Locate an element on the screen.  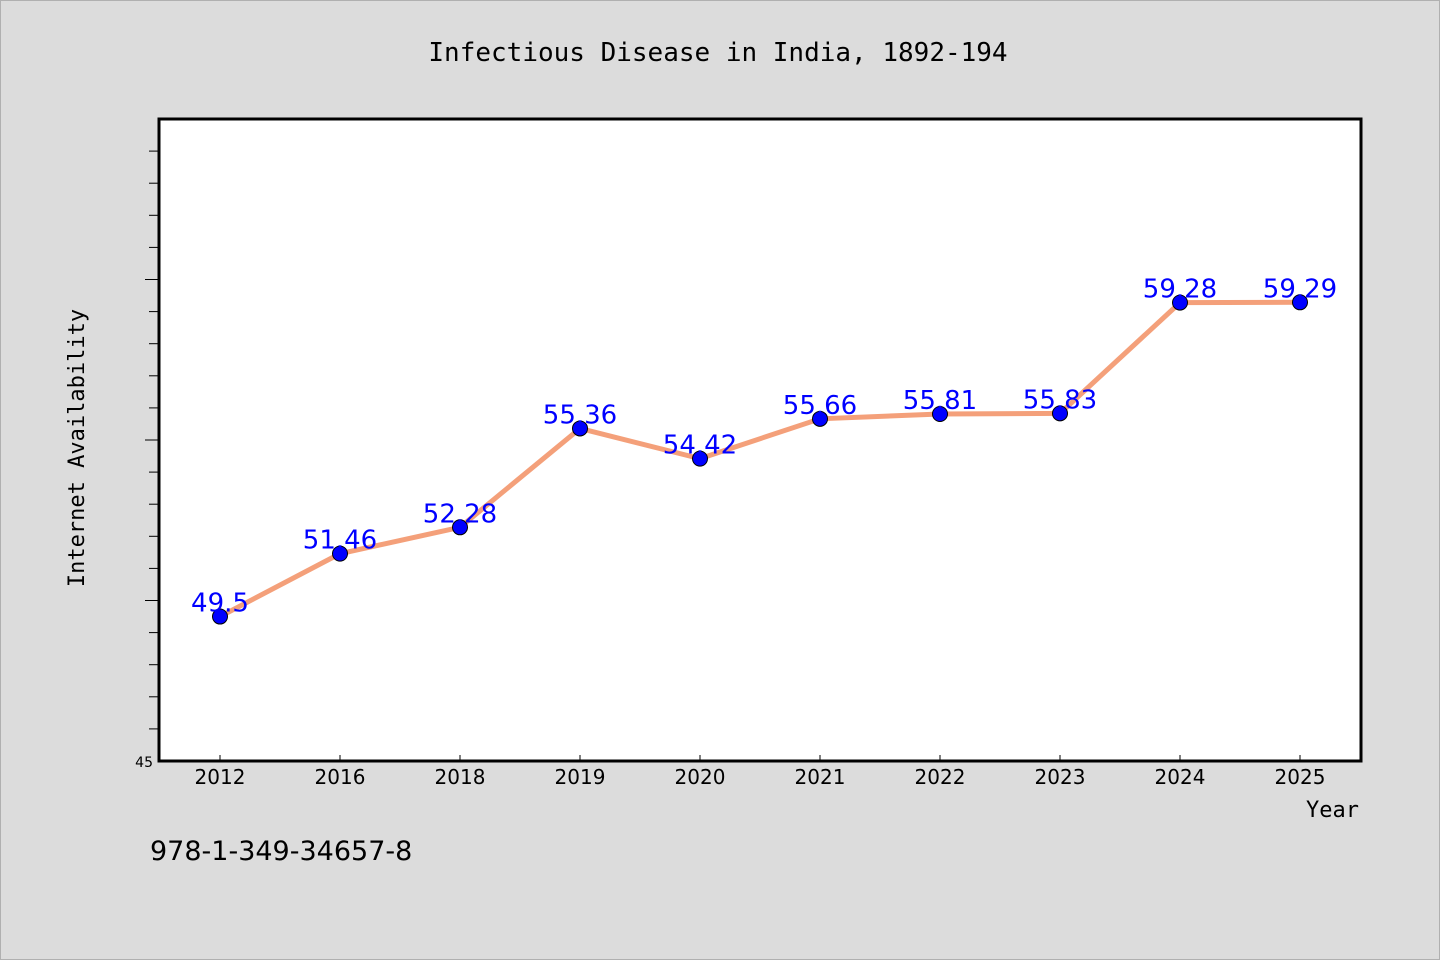
data-point-2023 is located at coordinates (1060, 413).